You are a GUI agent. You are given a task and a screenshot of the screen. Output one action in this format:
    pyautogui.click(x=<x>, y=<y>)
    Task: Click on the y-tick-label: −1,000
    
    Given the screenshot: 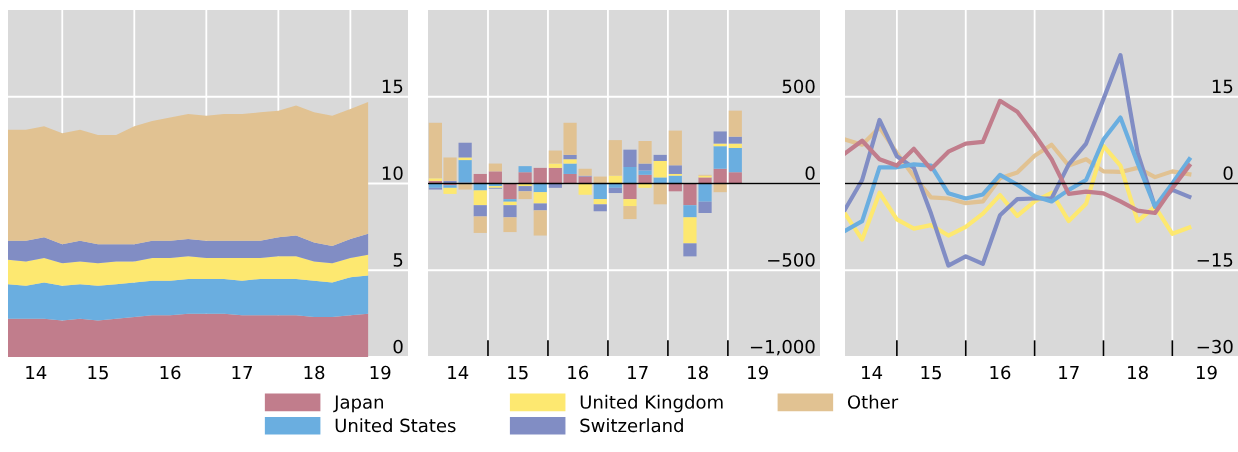 What is the action you would take?
    pyautogui.click(x=782, y=347)
    